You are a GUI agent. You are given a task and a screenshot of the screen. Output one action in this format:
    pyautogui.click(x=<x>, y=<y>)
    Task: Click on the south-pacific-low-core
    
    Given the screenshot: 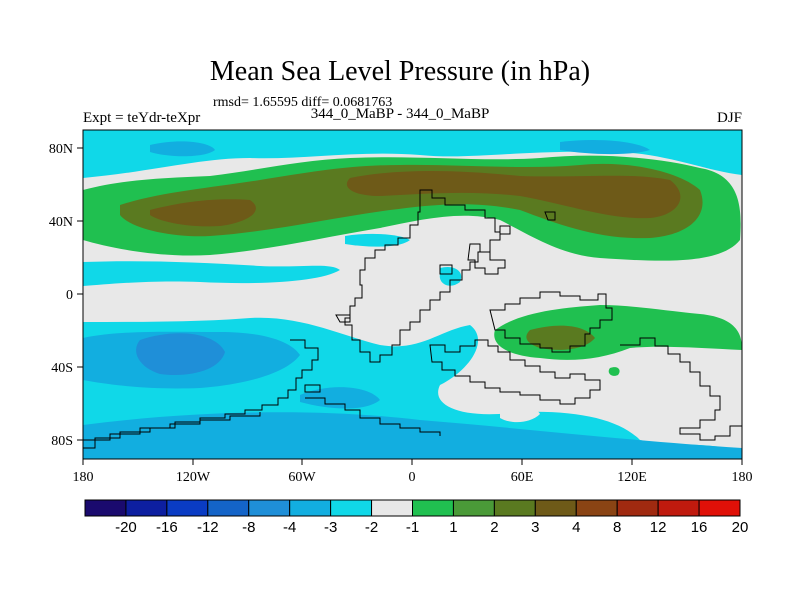 What is the action you would take?
    pyautogui.click(x=180, y=354)
    